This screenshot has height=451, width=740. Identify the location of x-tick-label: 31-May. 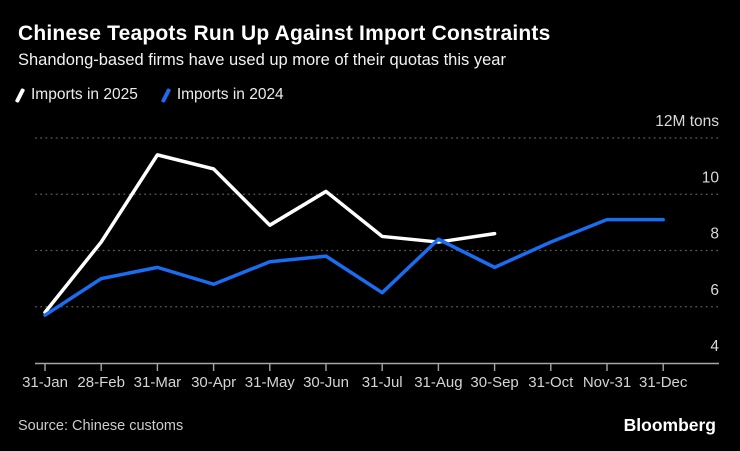
(270, 382).